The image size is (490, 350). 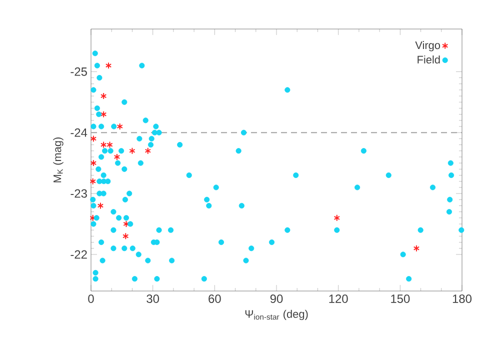 I want to click on y-axis-title: M$_{K}$ (mag), so click(x=58, y=159).